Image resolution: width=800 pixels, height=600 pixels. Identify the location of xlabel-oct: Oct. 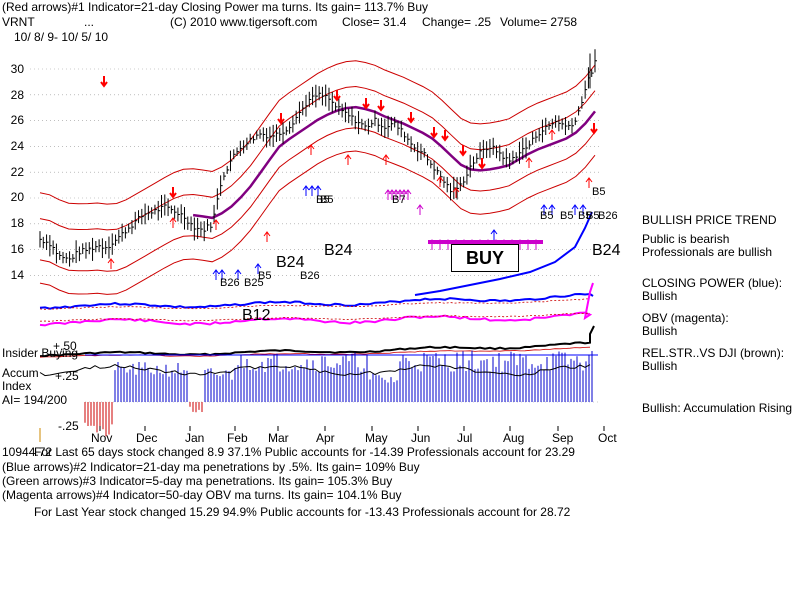
(607, 438).